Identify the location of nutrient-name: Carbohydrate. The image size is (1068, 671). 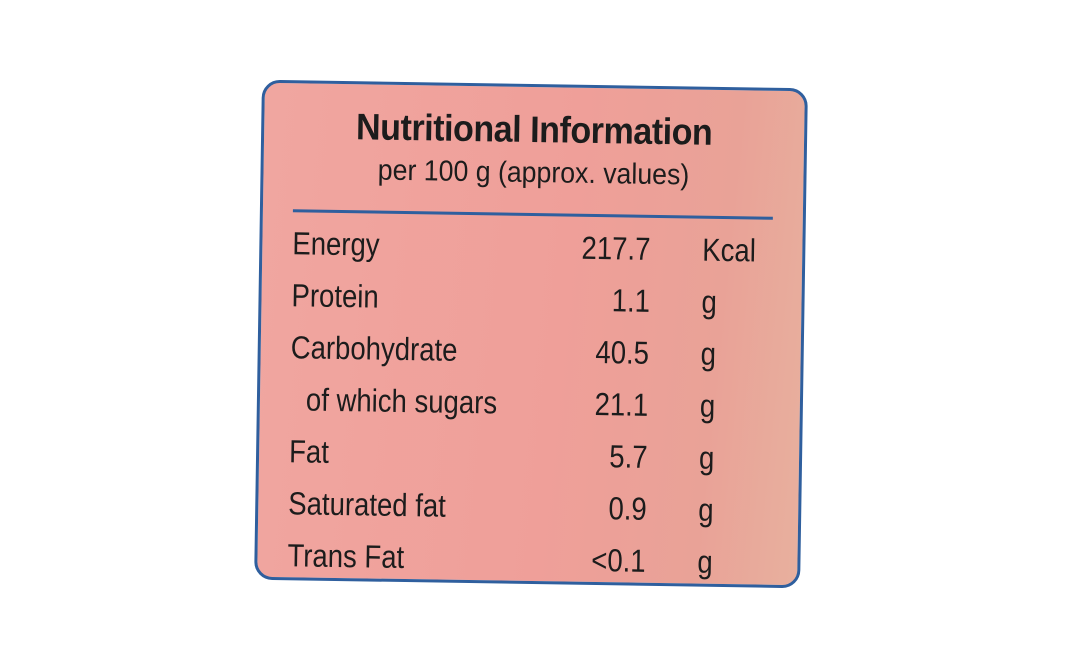
(374, 348).